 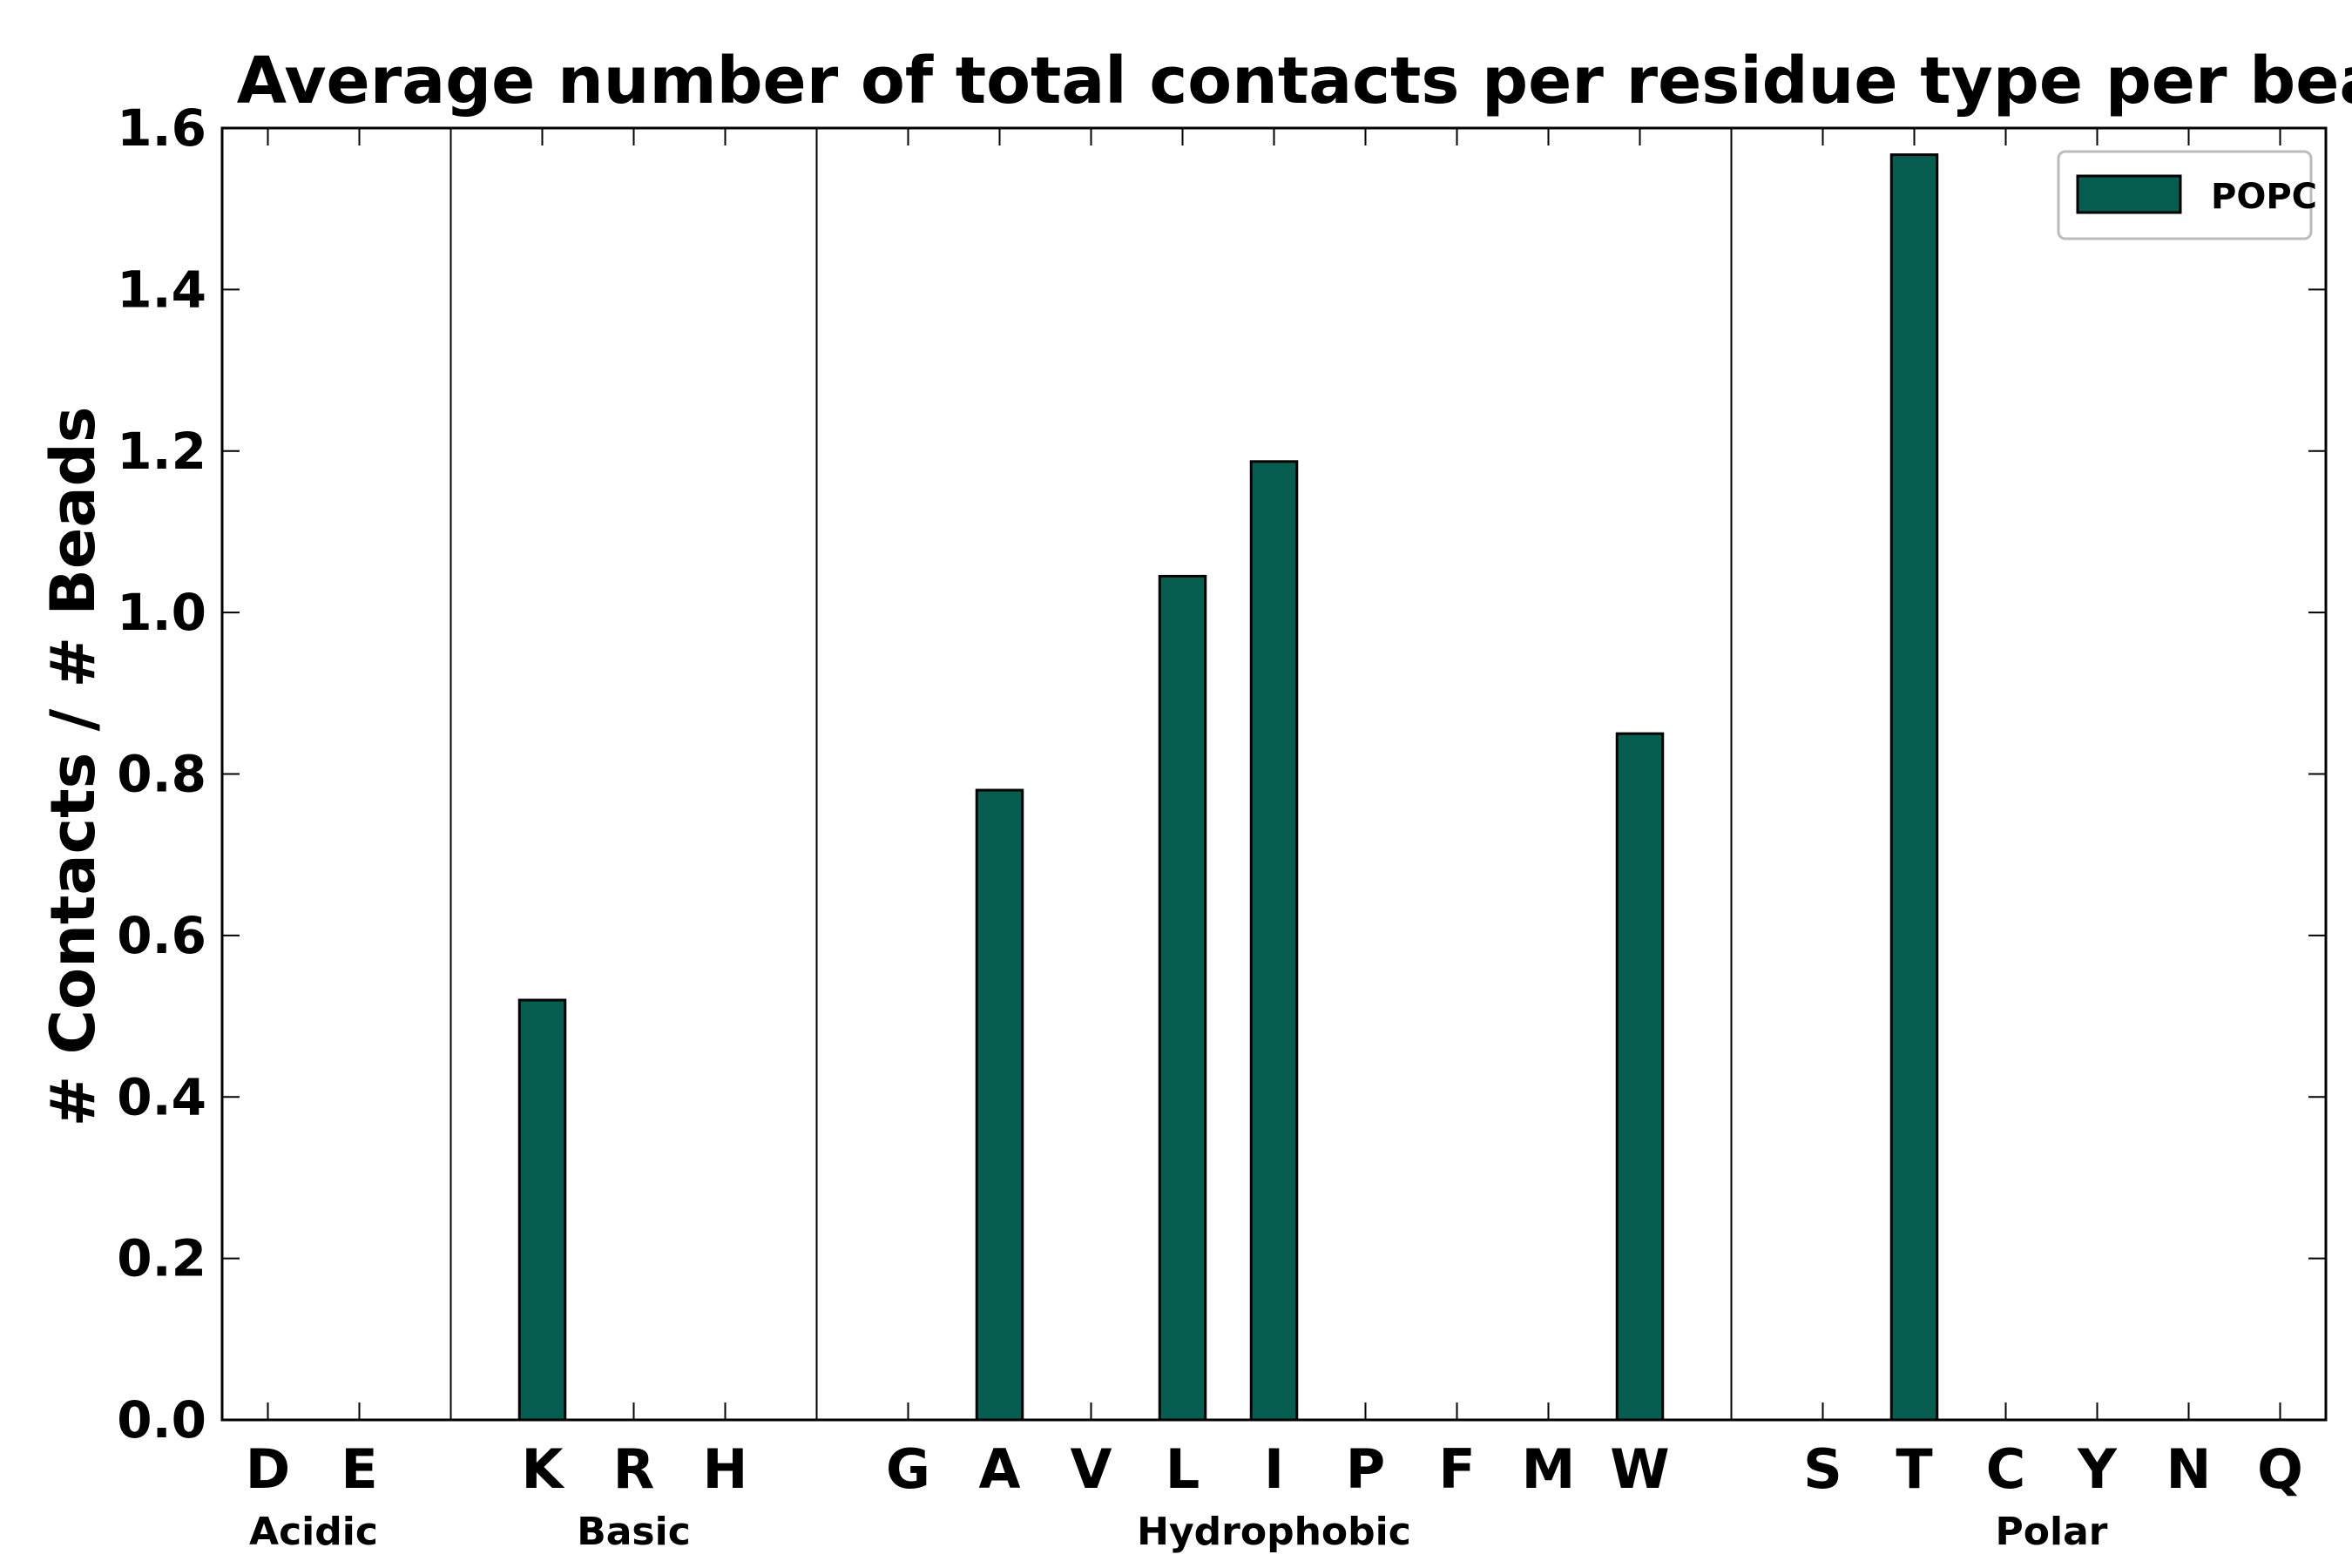 I want to click on x-tick-label: R, so click(x=634, y=1469).